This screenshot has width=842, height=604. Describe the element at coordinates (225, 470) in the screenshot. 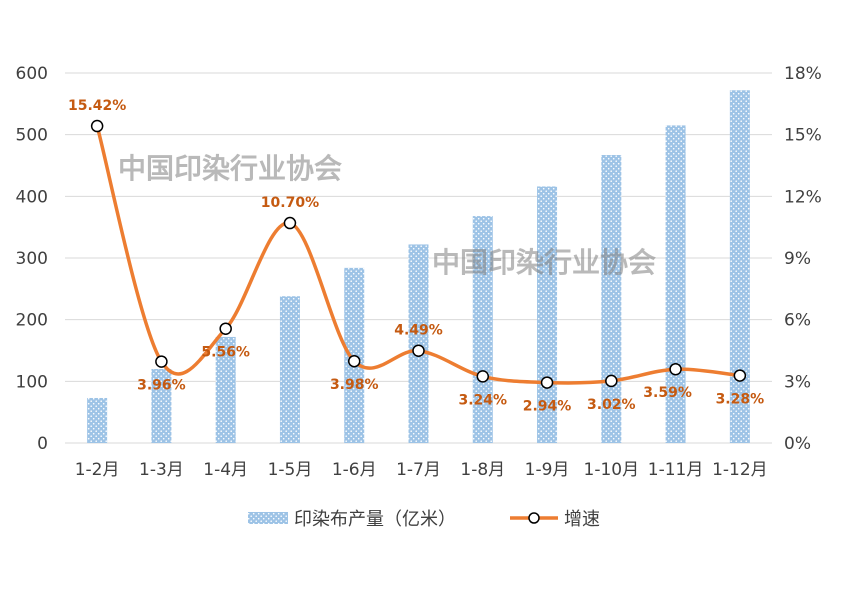

I see `x-tick-label: 1-4月` at that location.